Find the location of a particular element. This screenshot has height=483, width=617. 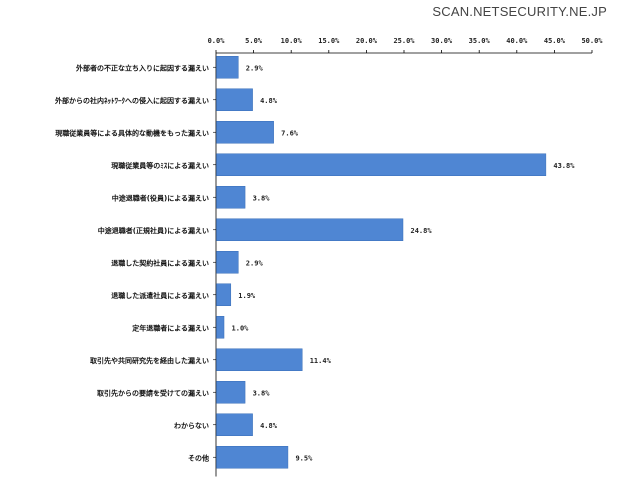

category-label: 退職した派遣社員による漏えい is located at coordinates (160, 295).